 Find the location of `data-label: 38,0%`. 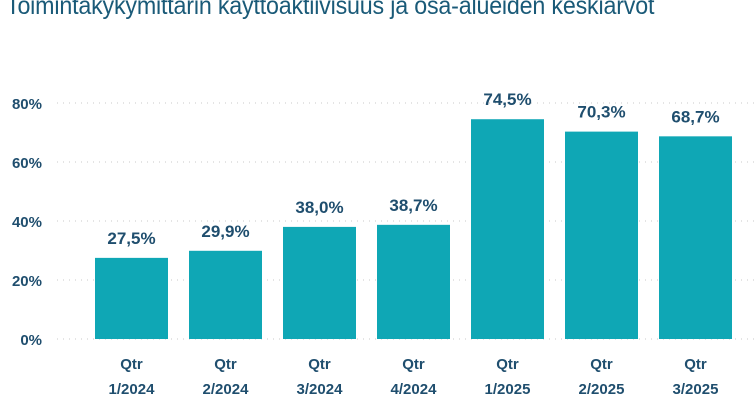

data-label: 38,0% is located at coordinates (319, 207).